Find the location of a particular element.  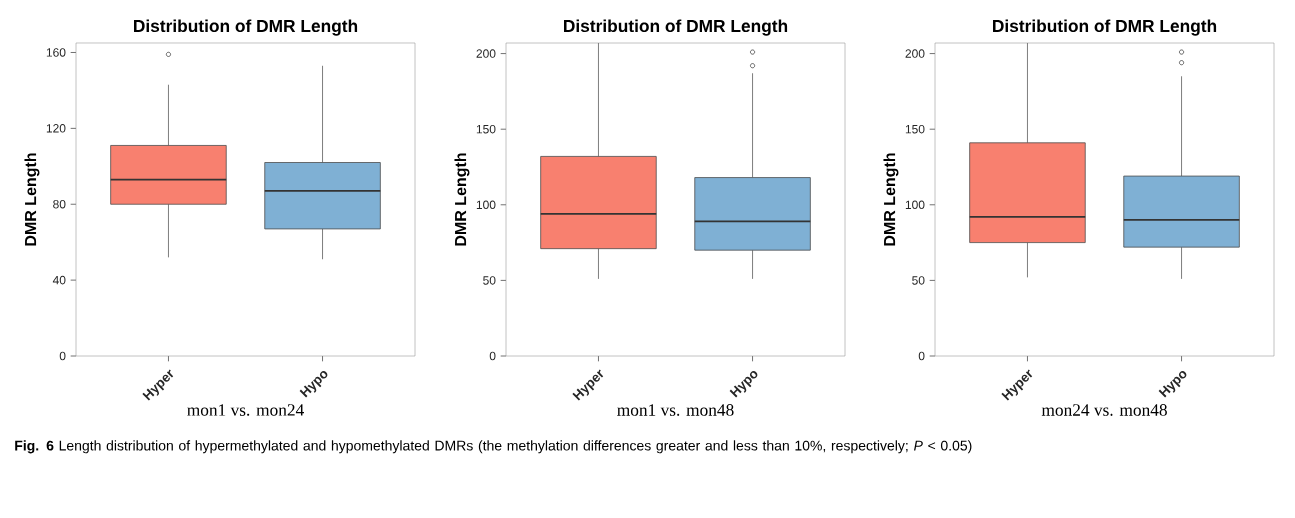

y-tick-label: 120 is located at coordinates (56, 128).